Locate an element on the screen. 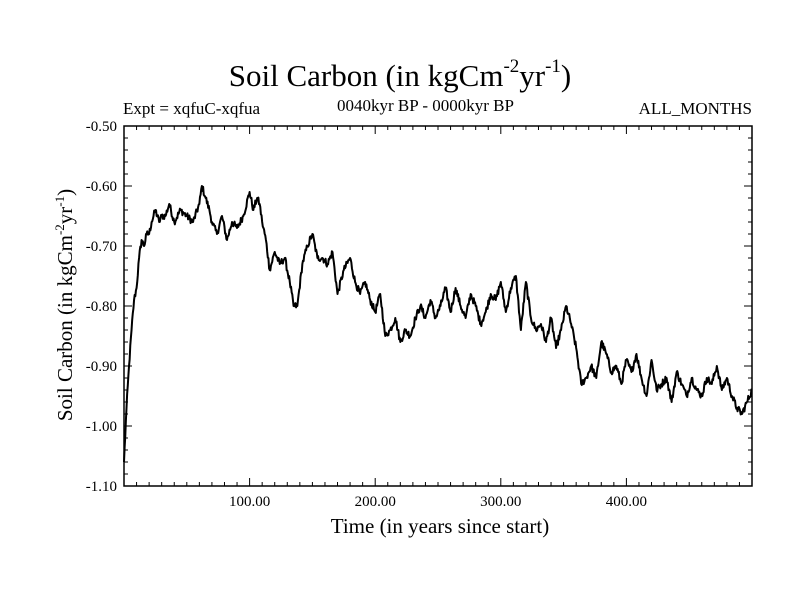  period-label: 0040kyr BP - 0000kyr BP is located at coordinates (425, 105).